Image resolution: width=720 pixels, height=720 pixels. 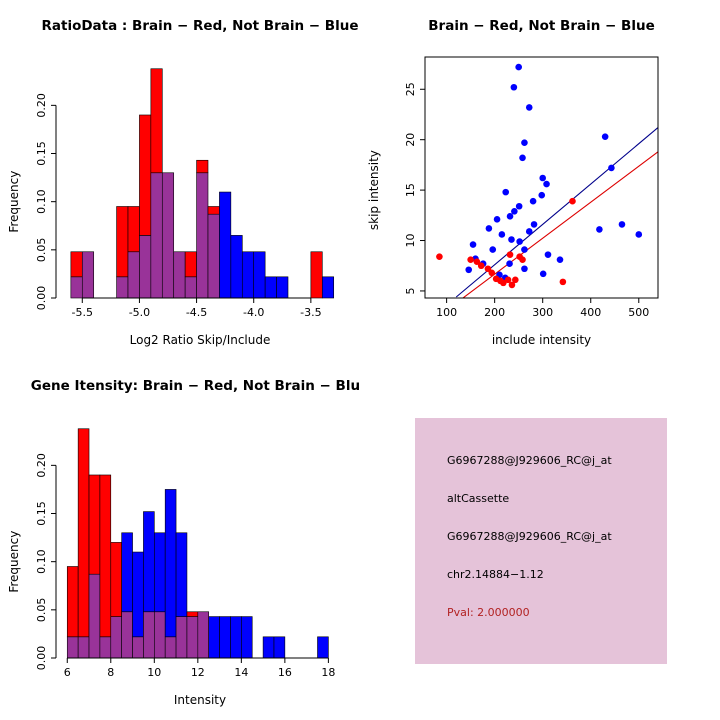 What do you see at coordinates (374, 190) in the screenshot?
I see `y-axis-label: skip intensity` at bounding box center [374, 190].